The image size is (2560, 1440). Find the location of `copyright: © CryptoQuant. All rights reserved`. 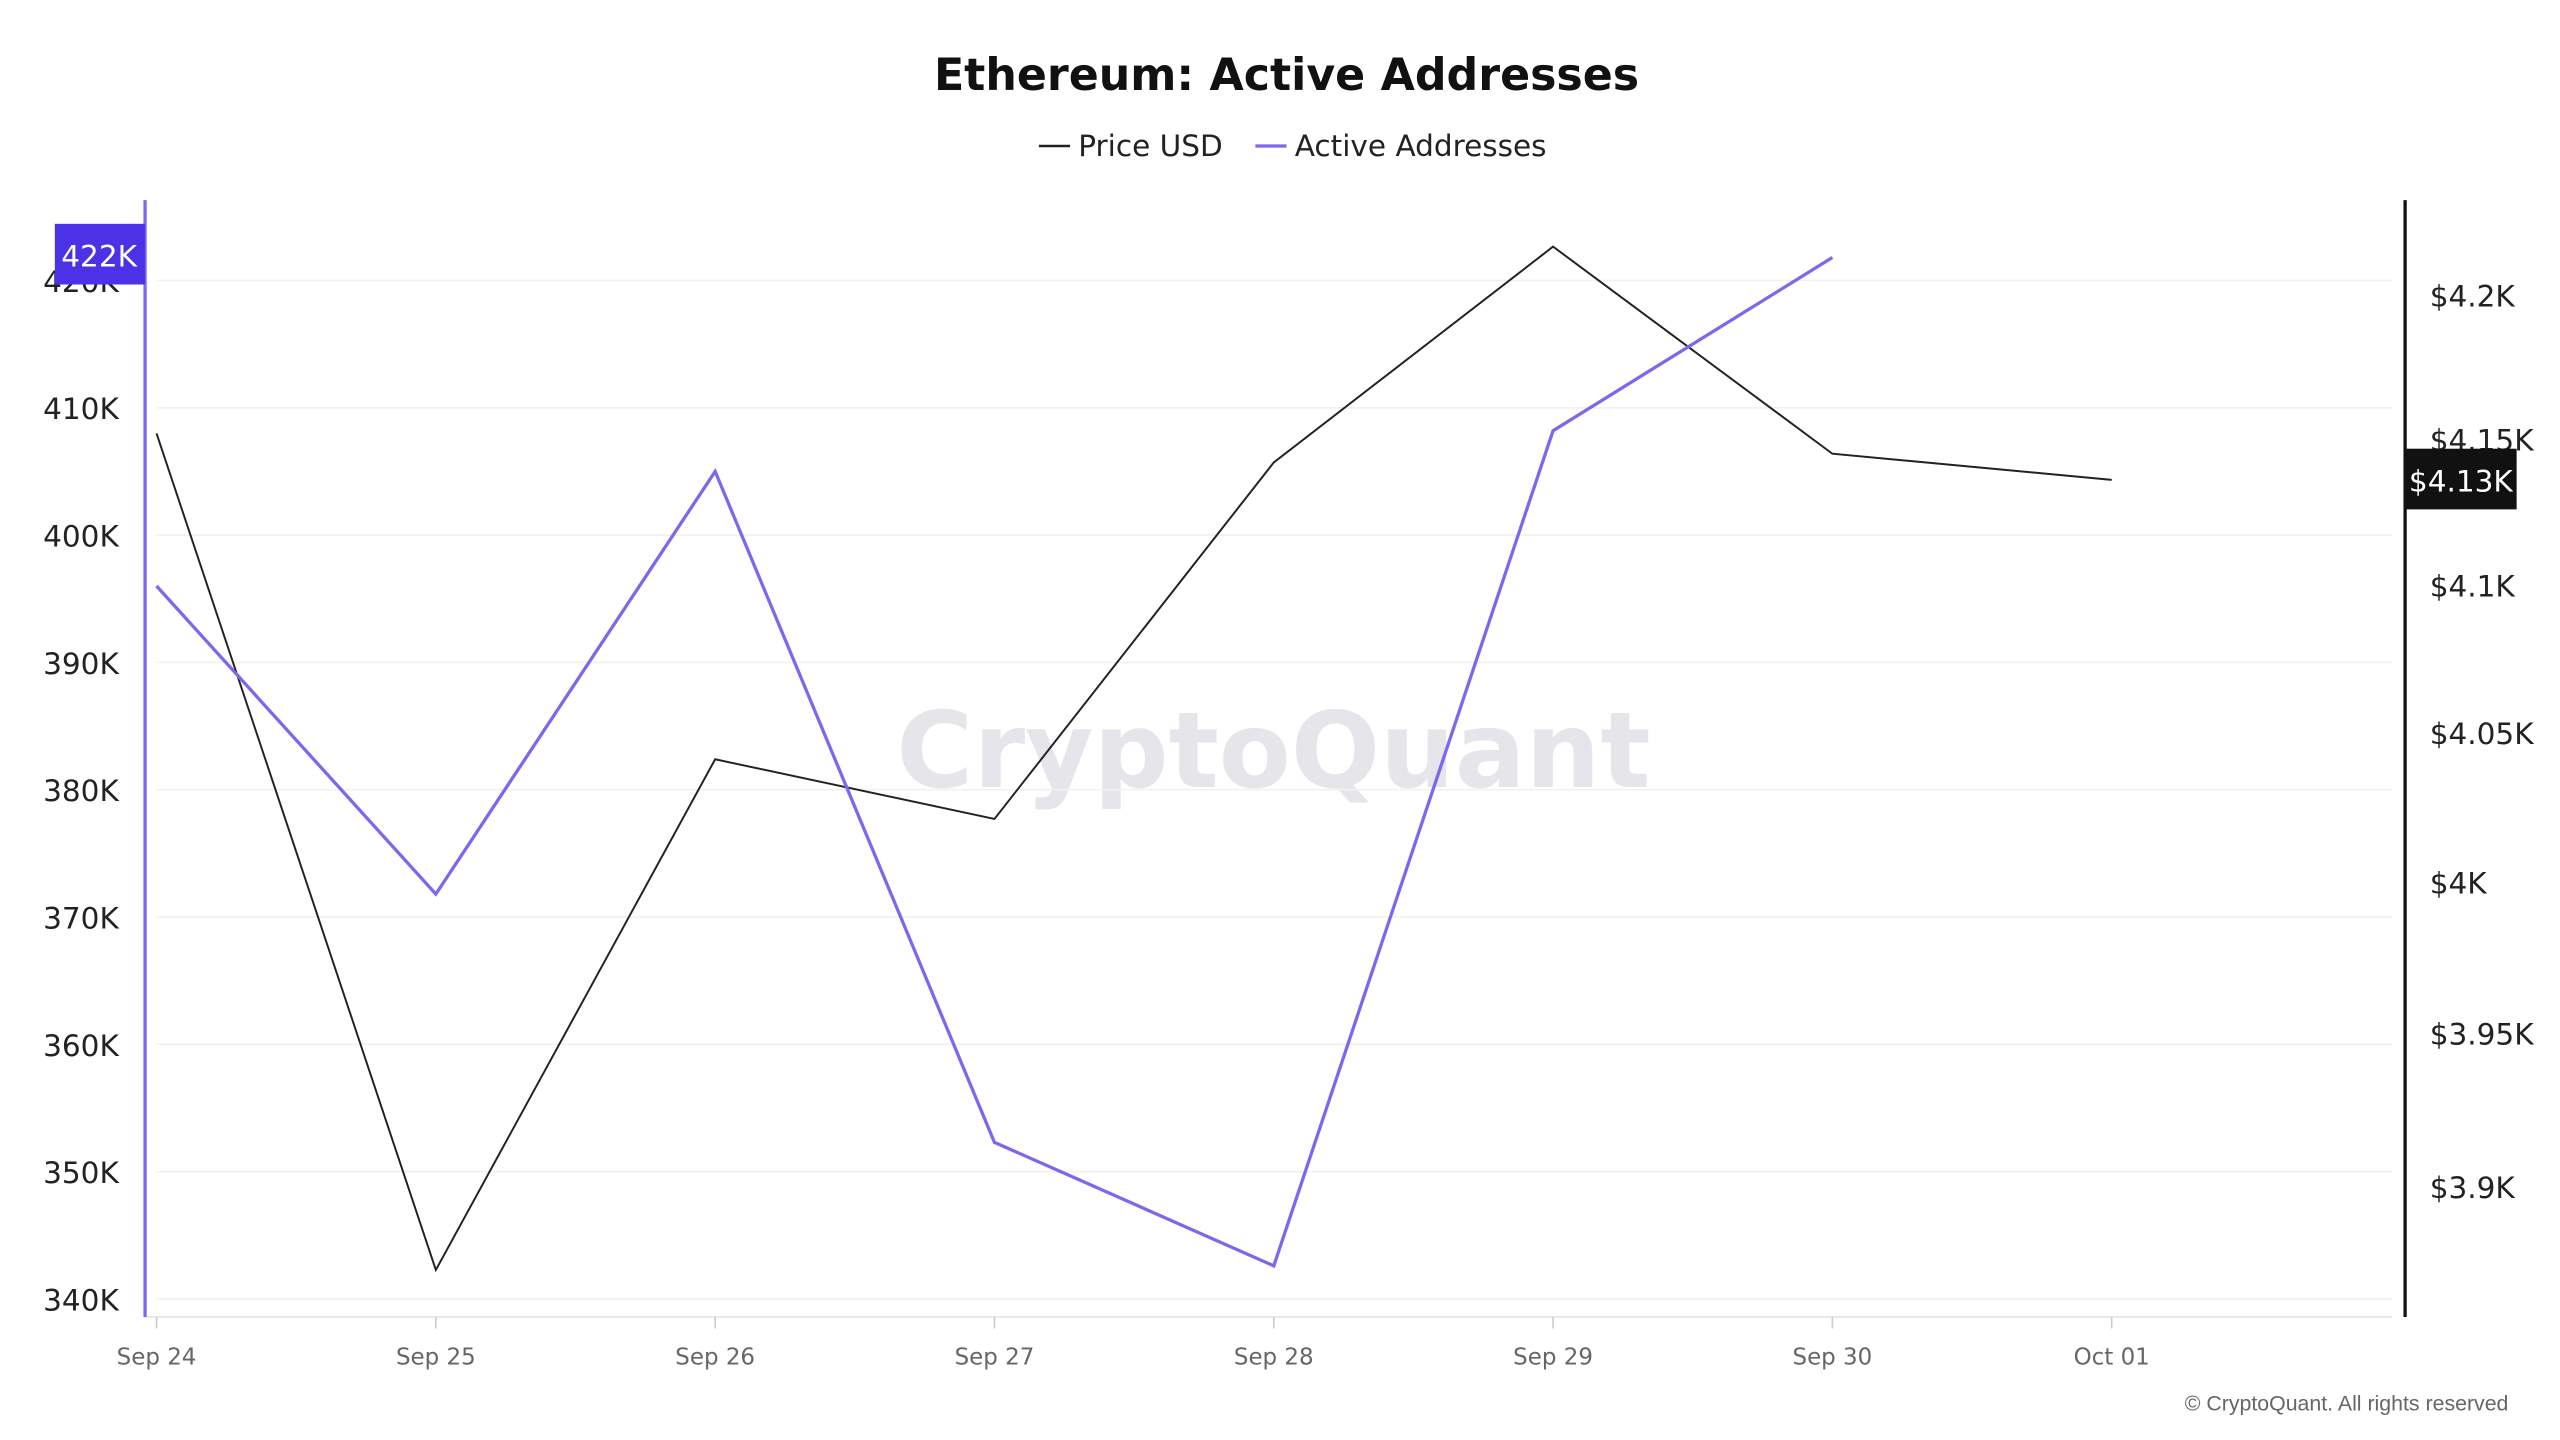

copyright: © CryptoQuant. All rights reserved is located at coordinates (2347, 1403).